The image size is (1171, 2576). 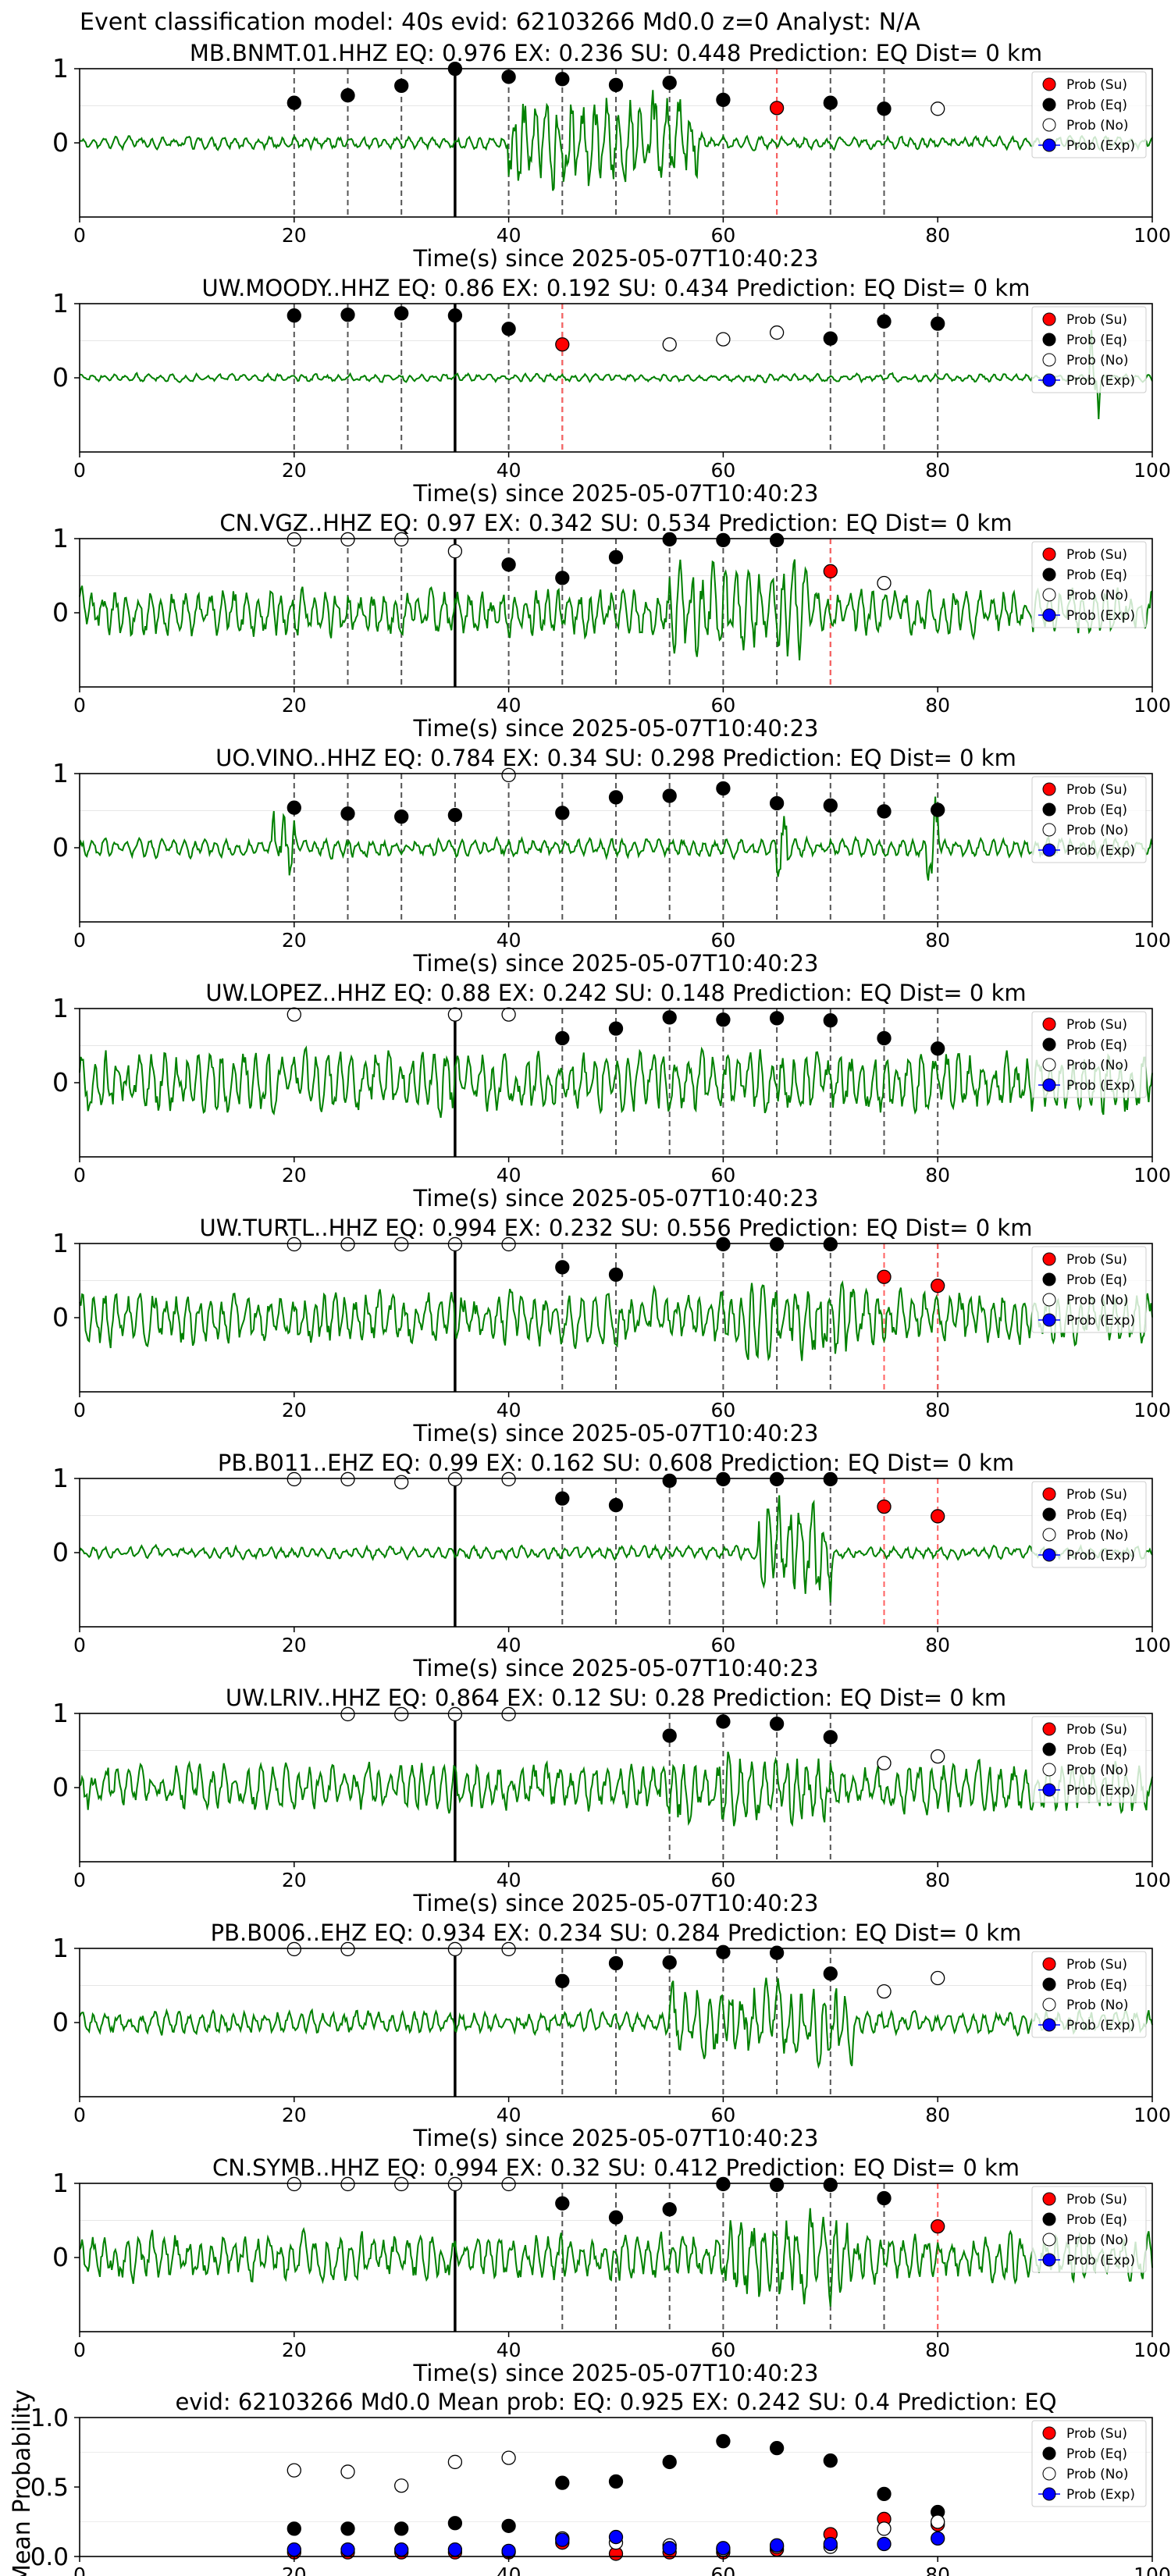 What do you see at coordinates (61, 1082) in the screenshot?
I see `y-tick-label: 0` at bounding box center [61, 1082].